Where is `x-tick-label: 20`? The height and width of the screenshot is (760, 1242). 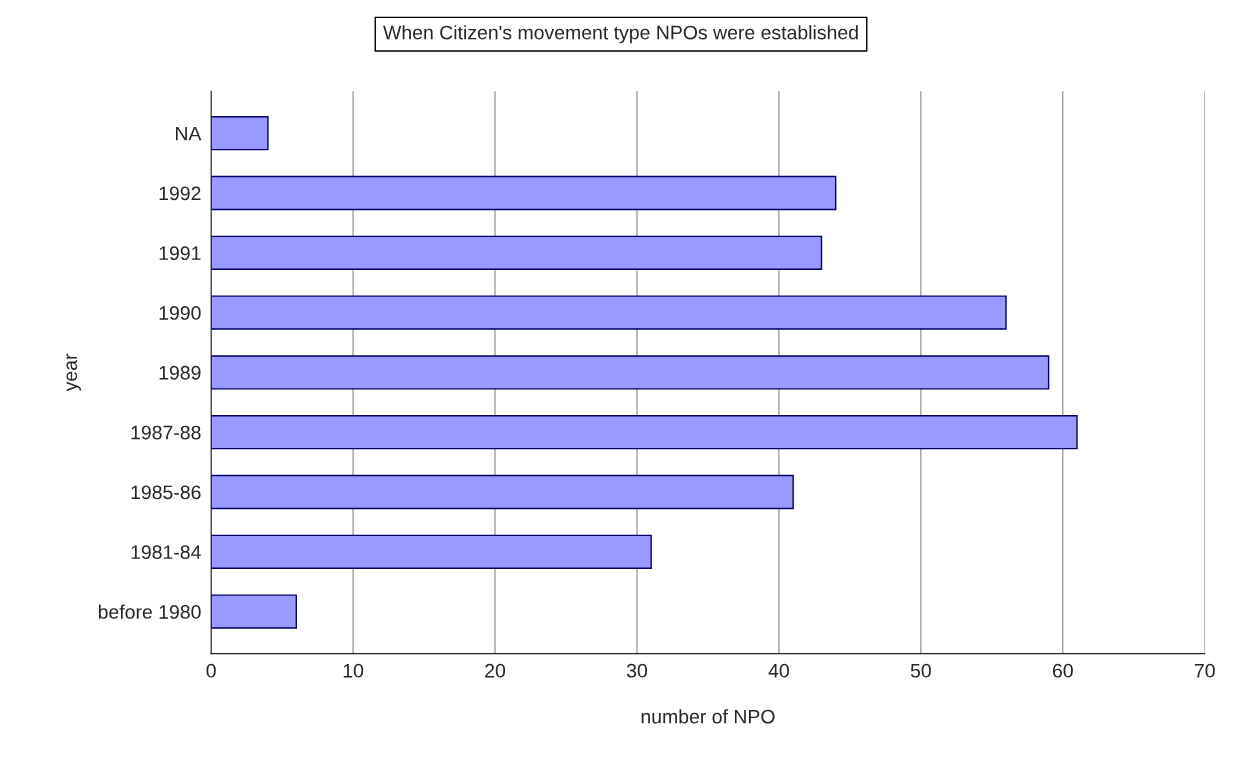
x-tick-label: 20 is located at coordinates (495, 670).